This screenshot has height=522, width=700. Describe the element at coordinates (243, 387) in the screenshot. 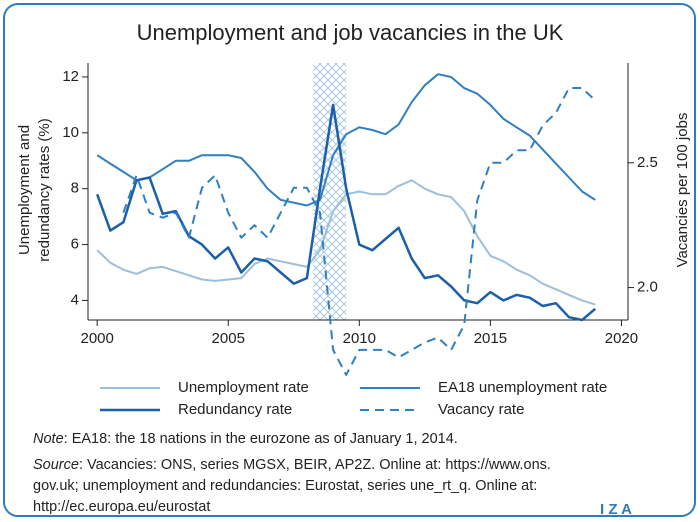

I see `legend-label: Unemployment rate` at that location.